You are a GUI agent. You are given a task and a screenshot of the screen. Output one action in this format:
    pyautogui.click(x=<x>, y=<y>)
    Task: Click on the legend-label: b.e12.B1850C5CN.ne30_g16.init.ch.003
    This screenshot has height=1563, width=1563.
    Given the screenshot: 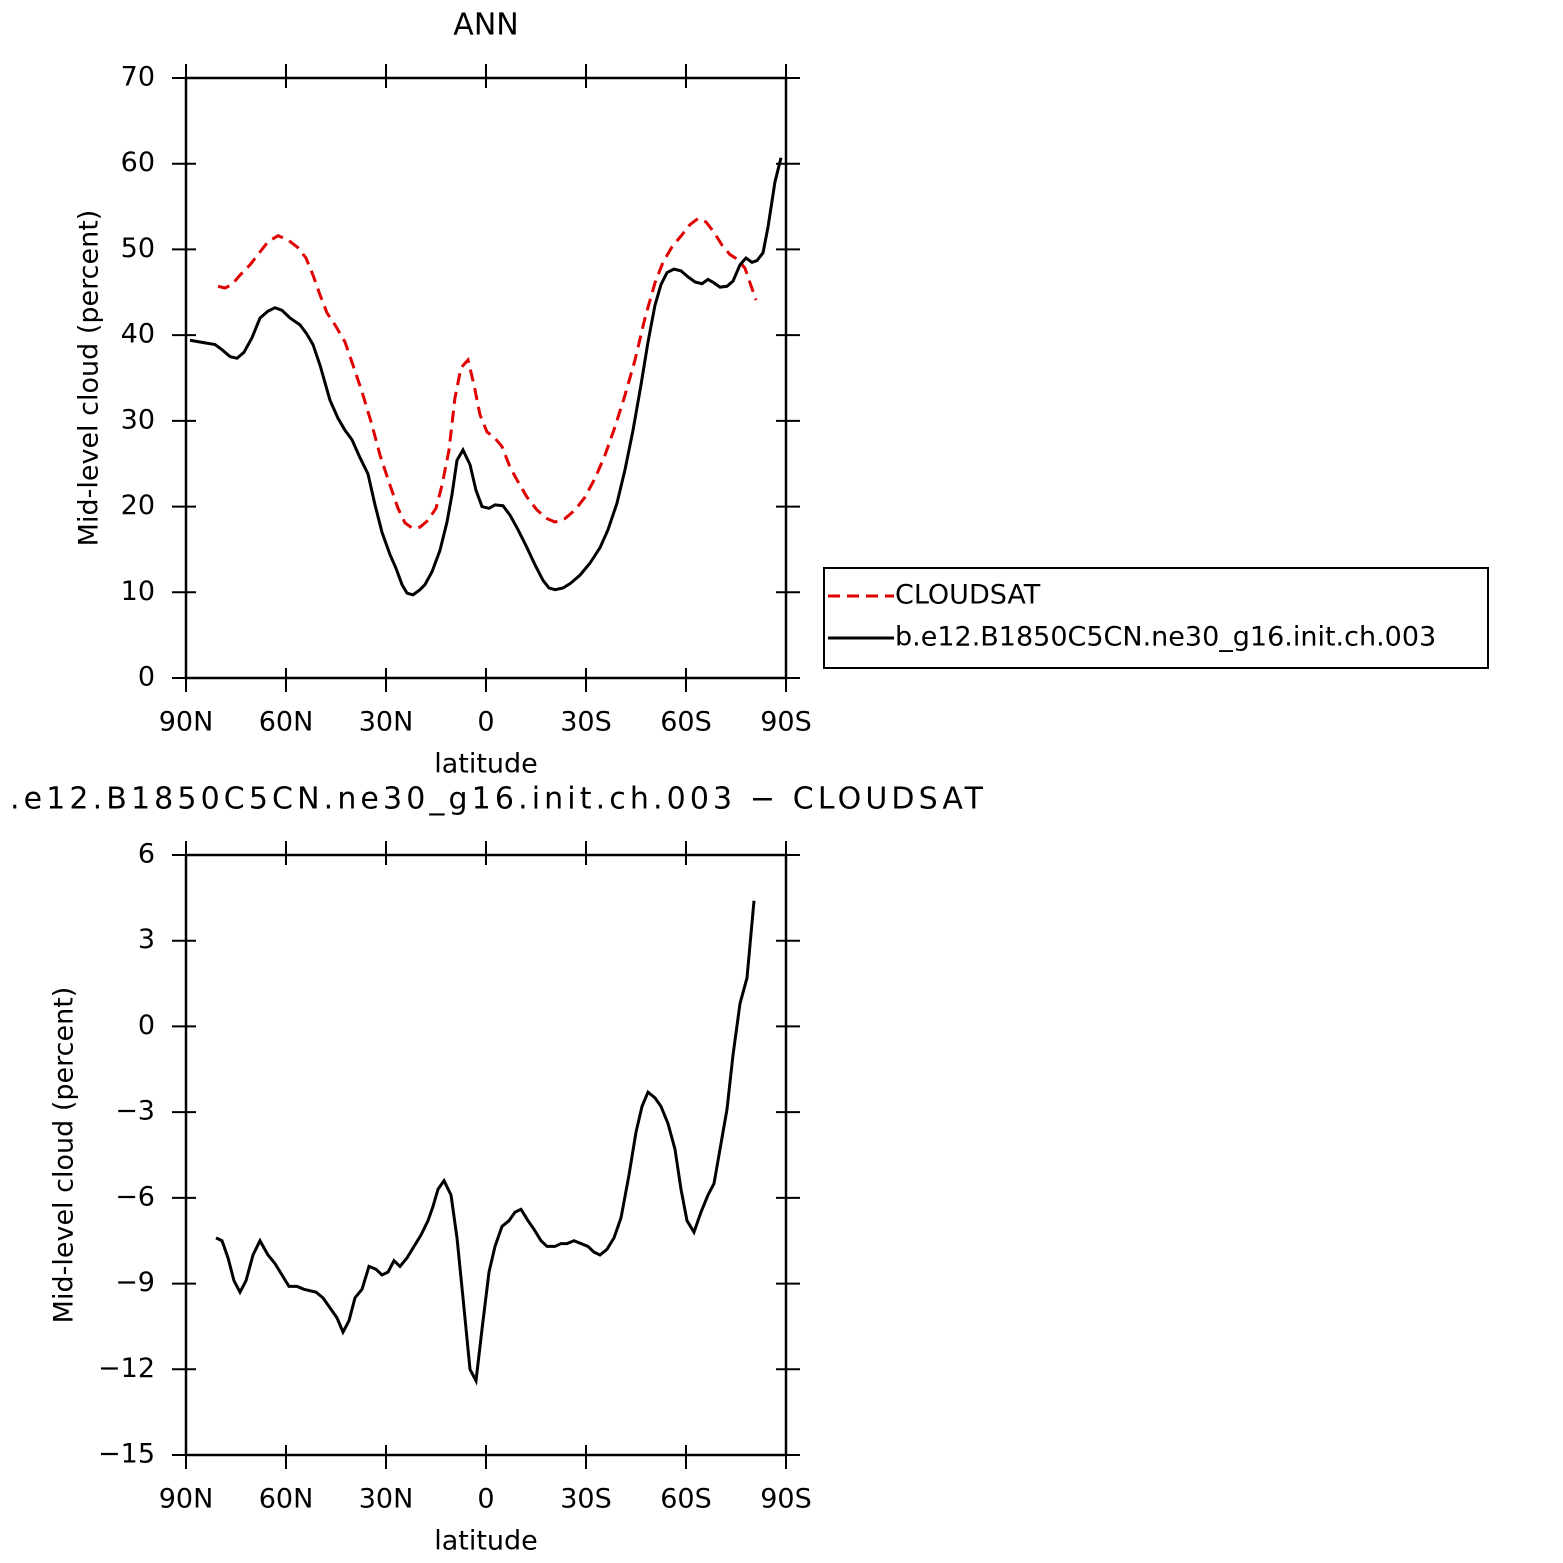 What is the action you would take?
    pyautogui.click(x=1165, y=637)
    